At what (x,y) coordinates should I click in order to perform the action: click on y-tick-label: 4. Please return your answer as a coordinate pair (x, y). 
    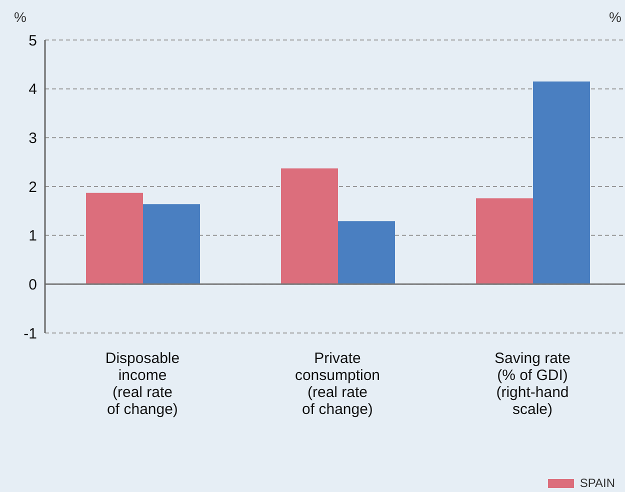
    Looking at the image, I should click on (32, 89).